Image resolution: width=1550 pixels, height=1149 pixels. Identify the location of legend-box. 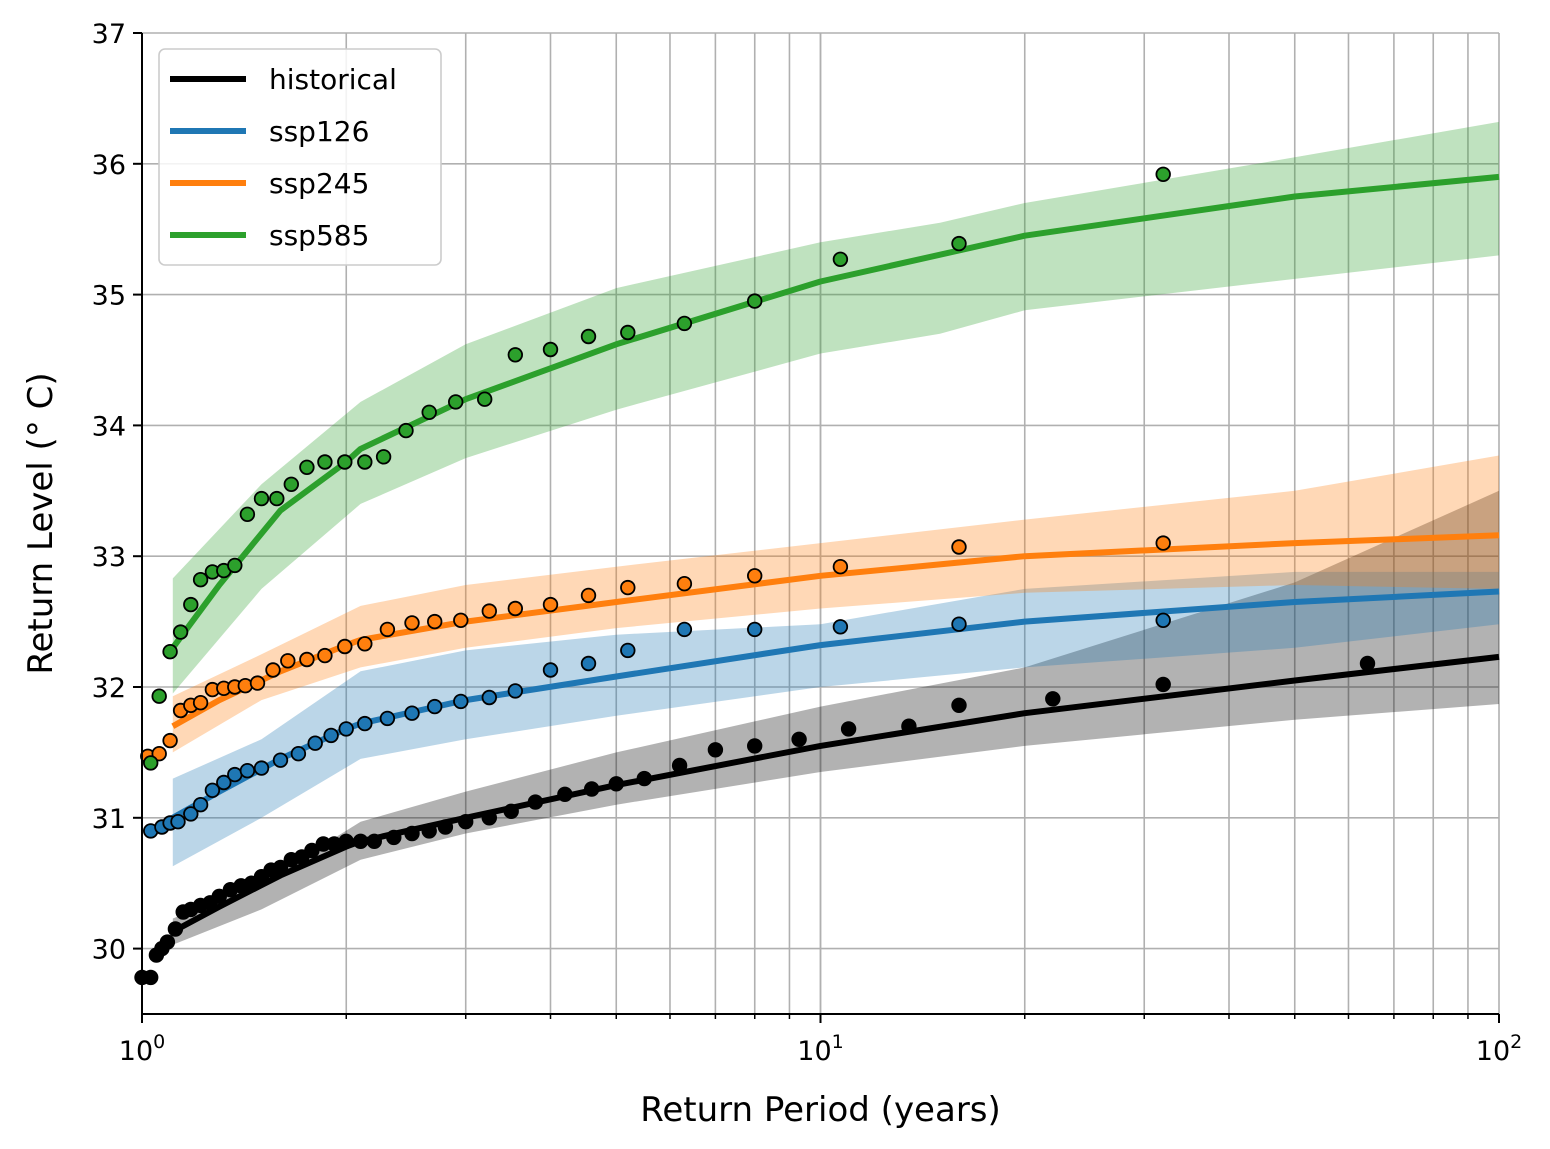
(300, 157).